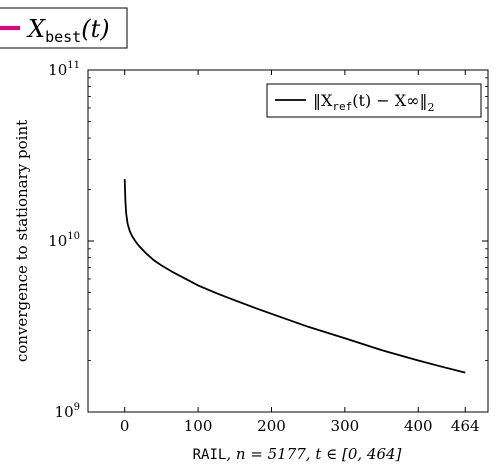 This screenshot has width=497, height=472. I want to click on x-tick-label: 400, so click(418, 426).